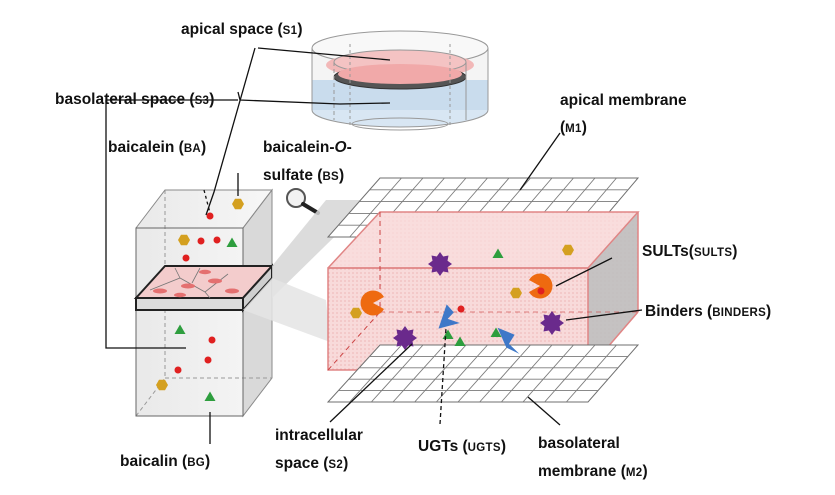  What do you see at coordinates (462, 299) in the screenshot?
I see `cell-molecules` at bounding box center [462, 299].